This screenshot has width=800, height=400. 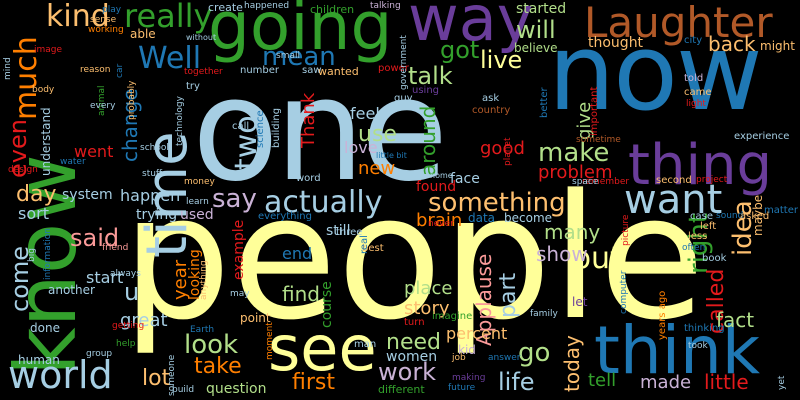 I want to click on word: government, so click(x=404, y=62).